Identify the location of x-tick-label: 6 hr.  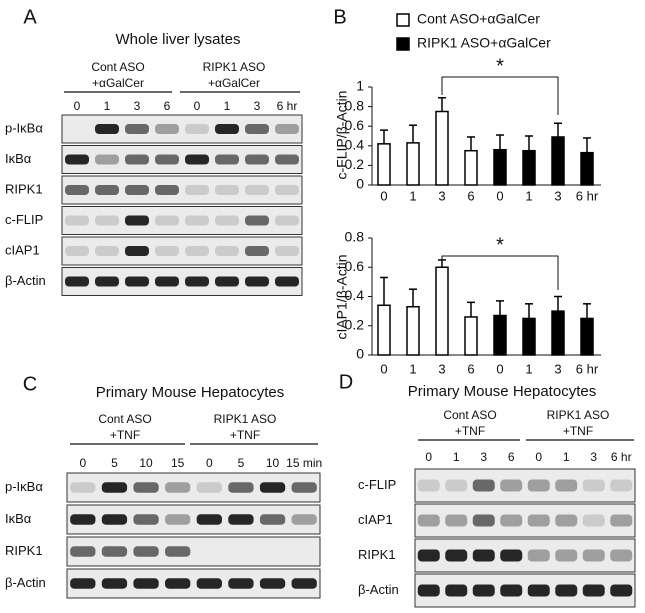
(587, 195).